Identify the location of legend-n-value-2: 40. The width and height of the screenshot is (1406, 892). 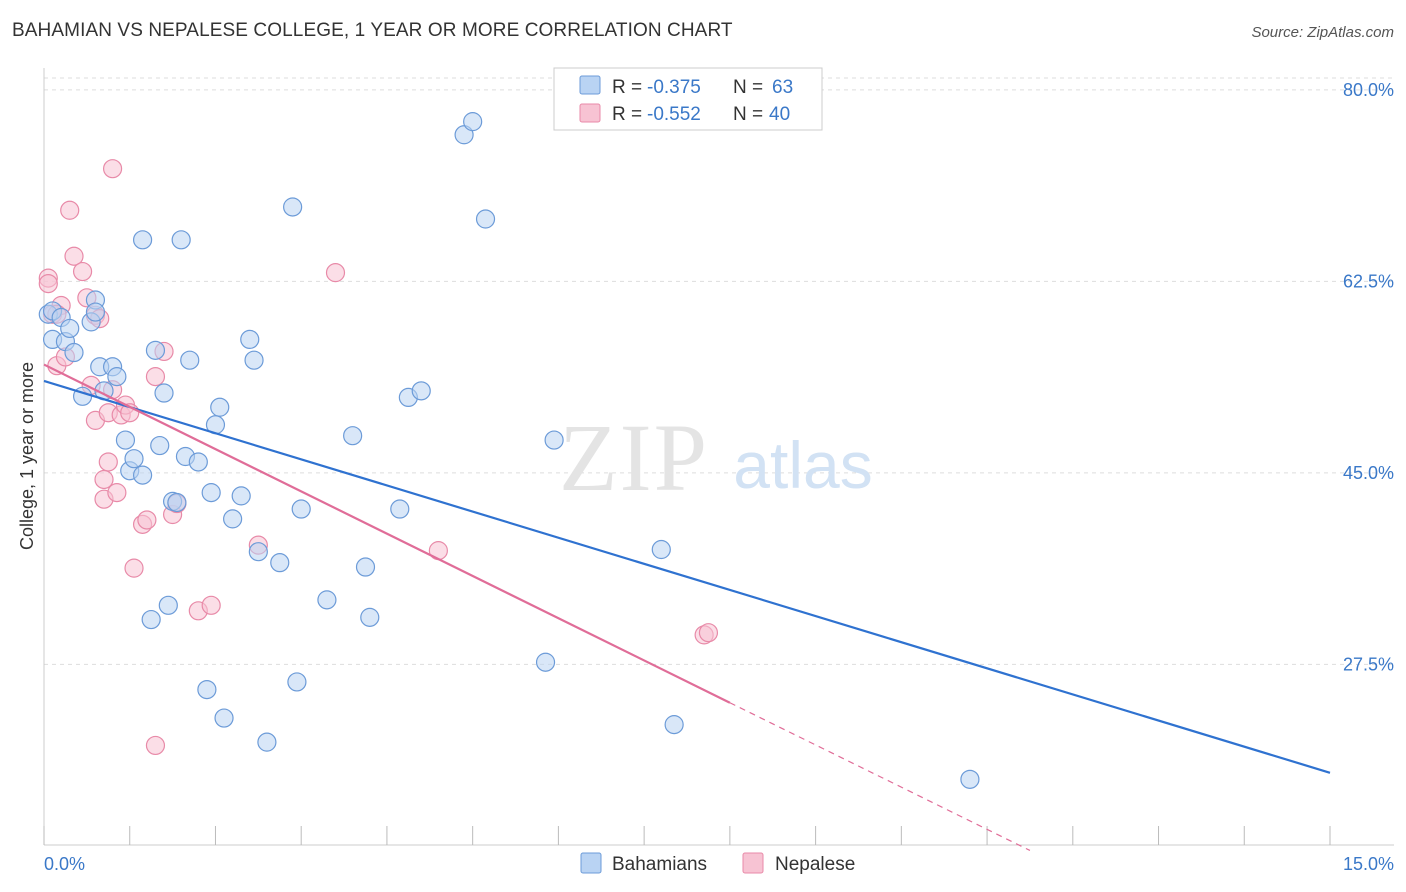
(779, 114).